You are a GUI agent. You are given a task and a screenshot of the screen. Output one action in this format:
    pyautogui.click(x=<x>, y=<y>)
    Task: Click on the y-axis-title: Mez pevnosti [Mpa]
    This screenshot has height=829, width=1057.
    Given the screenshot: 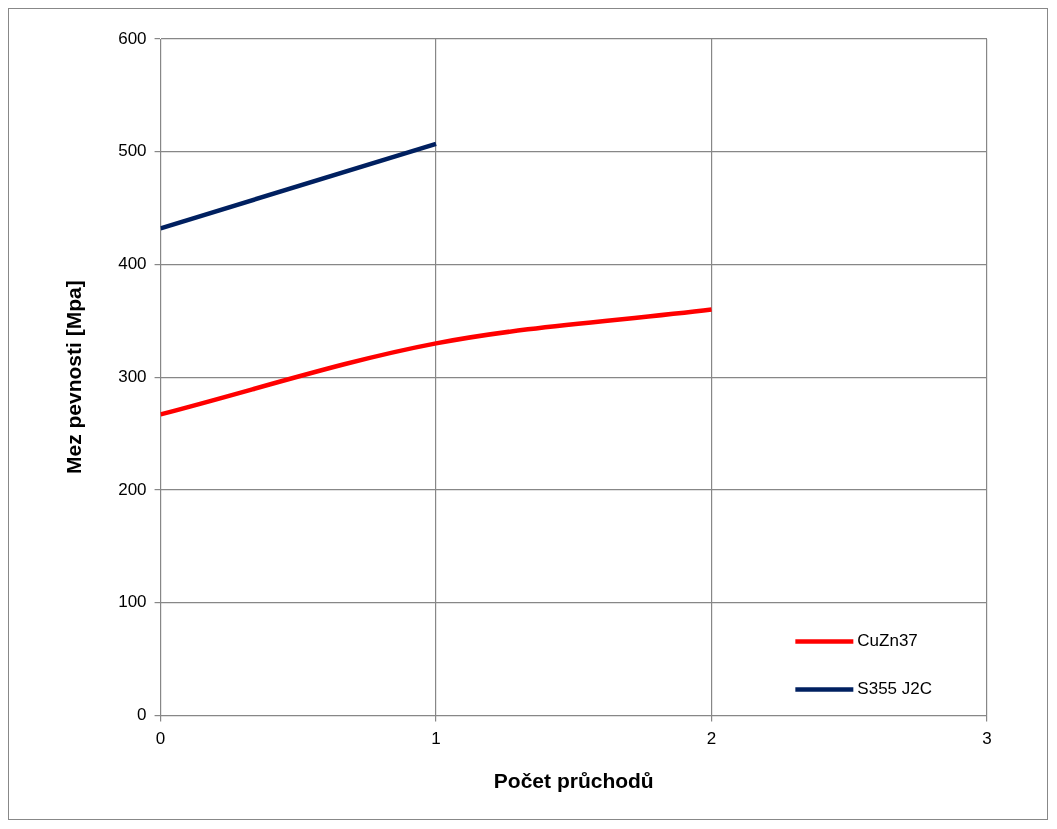 What is the action you would take?
    pyautogui.click(x=74, y=377)
    